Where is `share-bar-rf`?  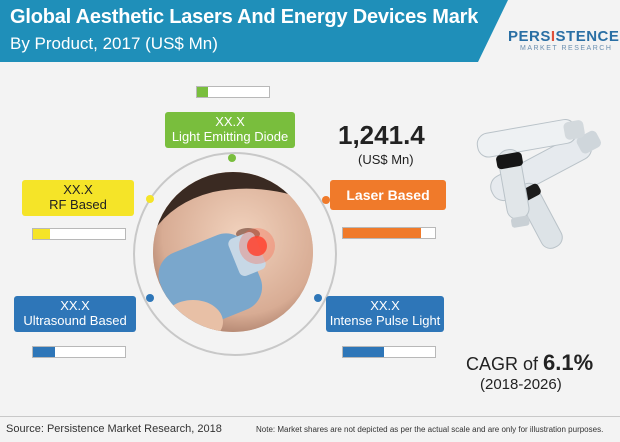 share-bar-rf is located at coordinates (79, 234).